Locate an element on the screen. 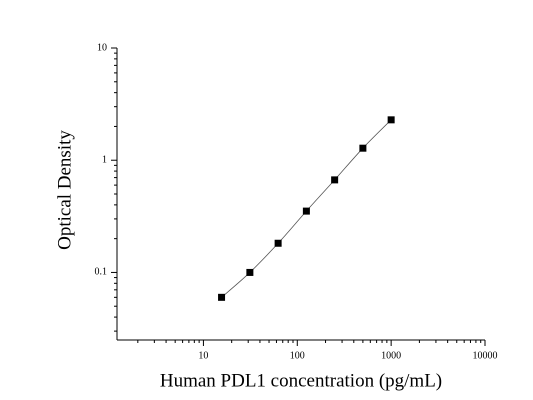 This screenshot has width=533, height=400. y-axis-label: Optical Density is located at coordinates (64, 190).